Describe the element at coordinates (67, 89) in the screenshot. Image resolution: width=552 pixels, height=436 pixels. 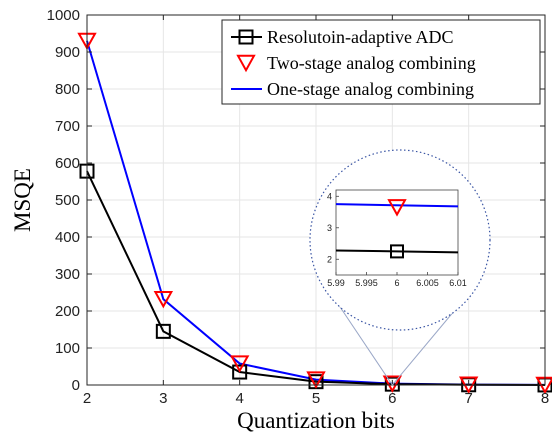
I see `y-tick-label: 800` at that location.